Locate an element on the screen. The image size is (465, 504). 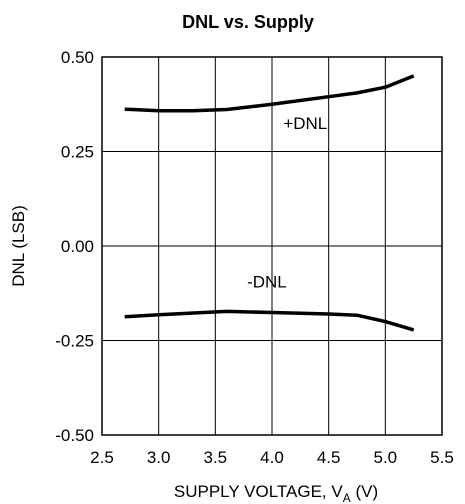
x-tick-label: 5.5 is located at coordinates (442, 457).